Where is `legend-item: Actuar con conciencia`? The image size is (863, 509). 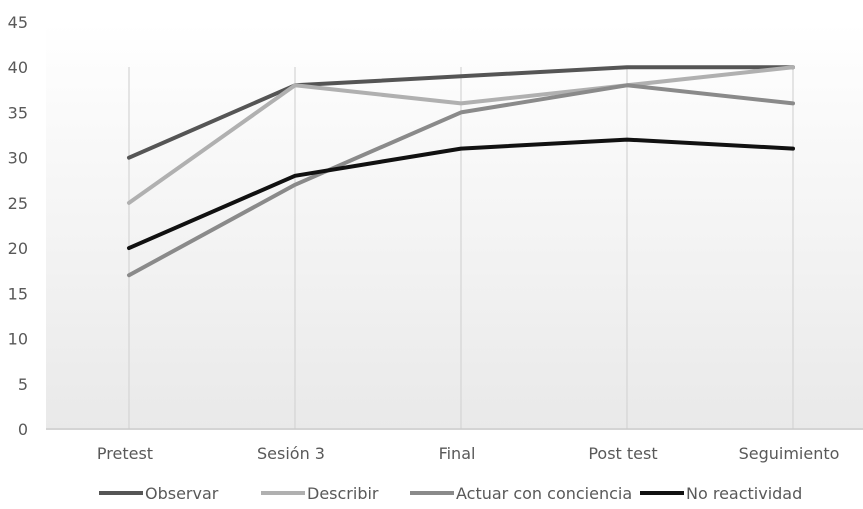 legend-item: Actuar con conciencia is located at coordinates (521, 493).